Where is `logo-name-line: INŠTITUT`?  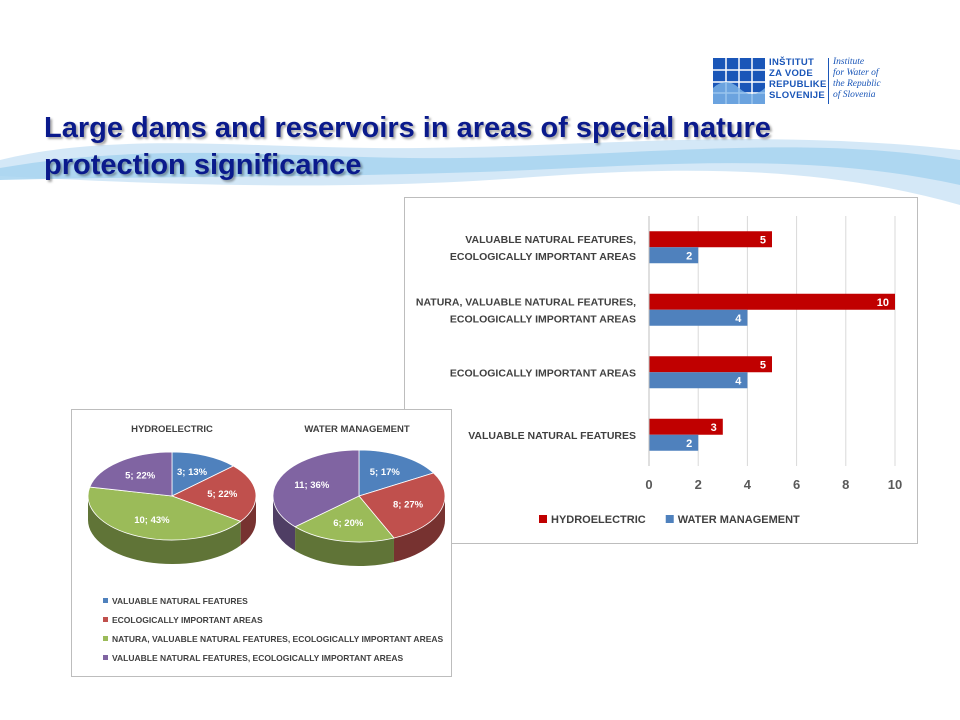
logo-name-line: INŠTITUT is located at coordinates (792, 62).